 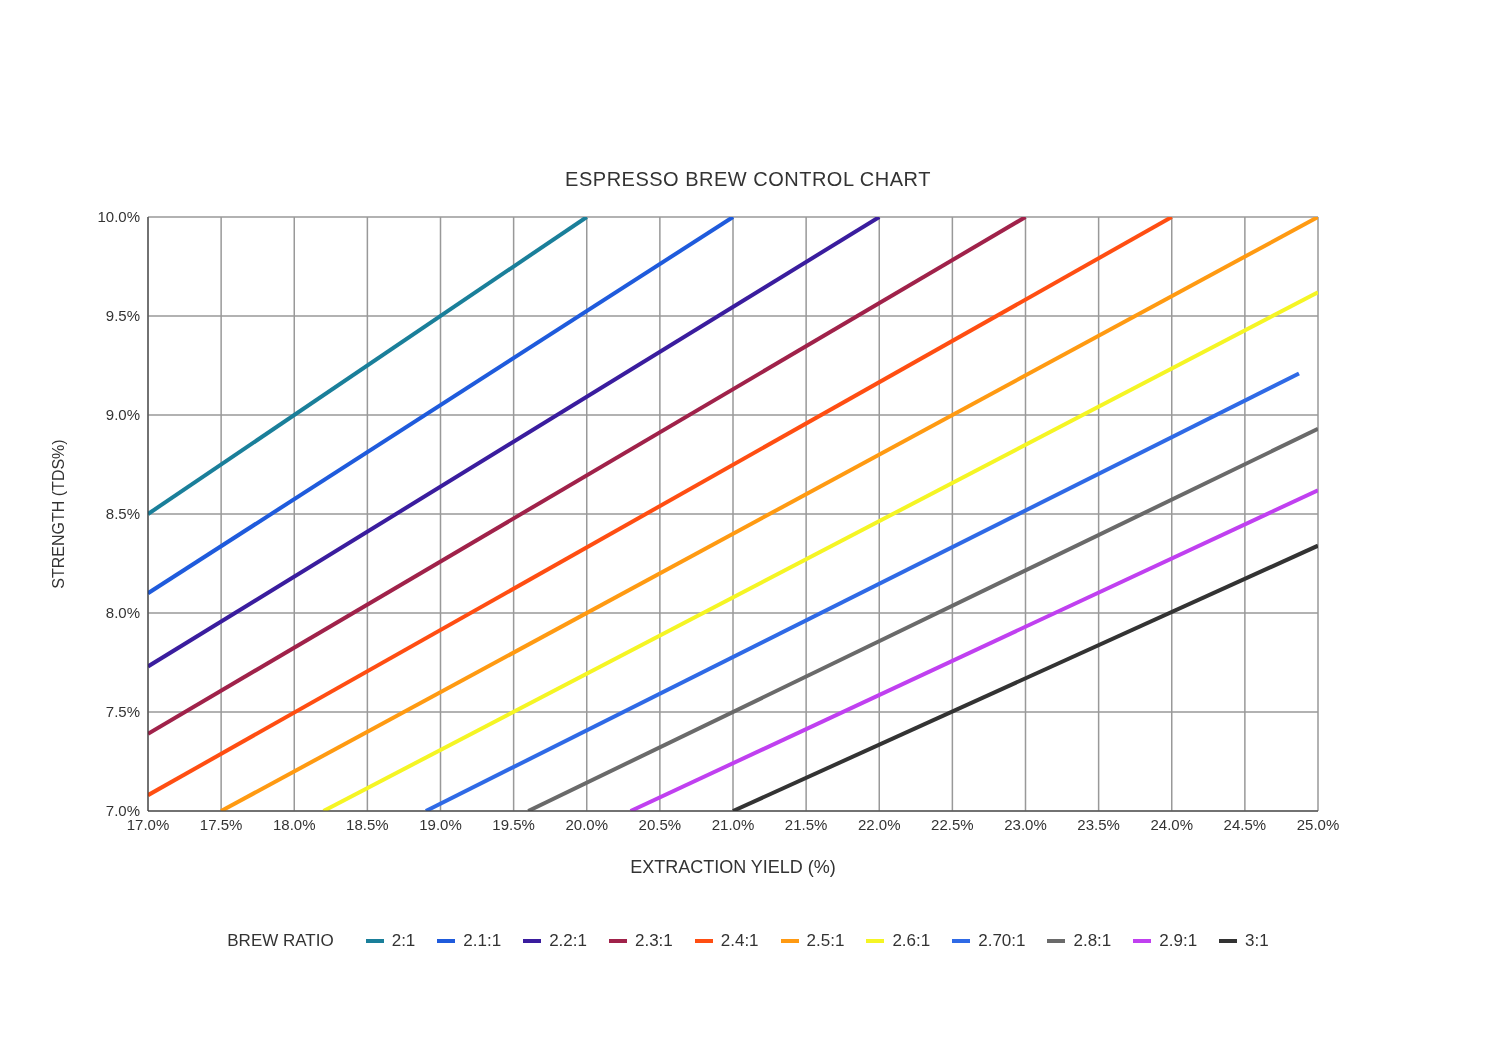 What do you see at coordinates (952, 824) in the screenshot?
I see `x-tick-label: 22.5%` at bounding box center [952, 824].